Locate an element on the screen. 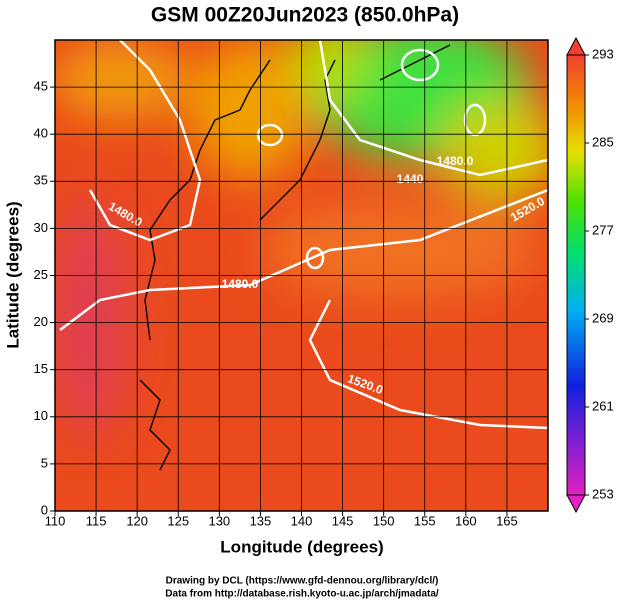 This screenshot has height=605, width=619. y-tick-label: 10 is located at coordinates (41, 415).